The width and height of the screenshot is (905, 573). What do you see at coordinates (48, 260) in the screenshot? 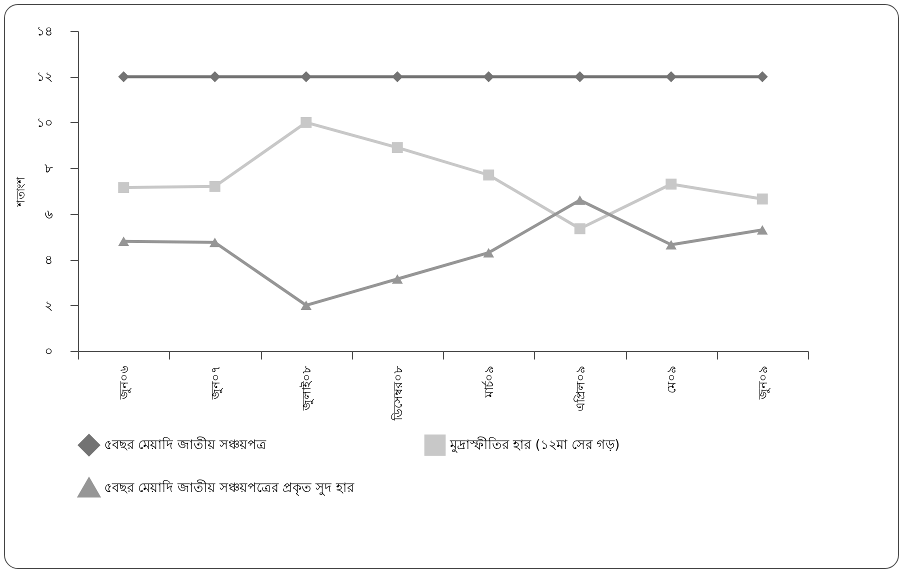
I see `y-tick-label: ৪` at bounding box center [48, 260].